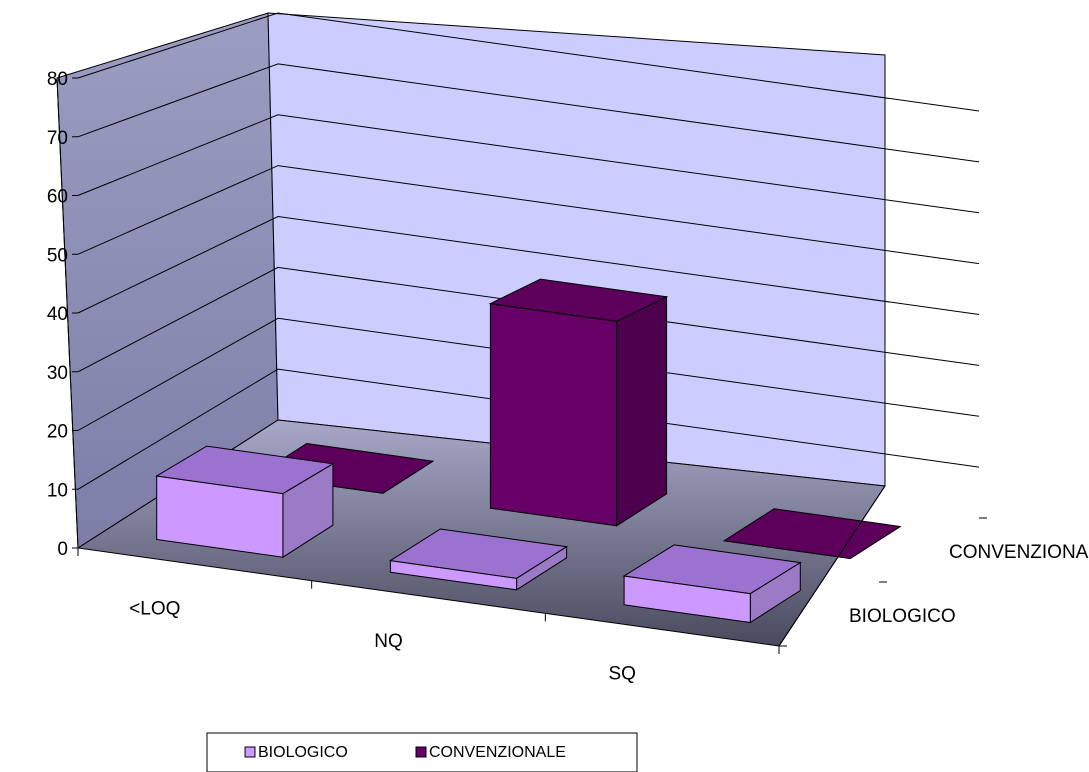 The image size is (1089, 772). What do you see at coordinates (642, 411) in the screenshot?
I see `bar-side` at bounding box center [642, 411].